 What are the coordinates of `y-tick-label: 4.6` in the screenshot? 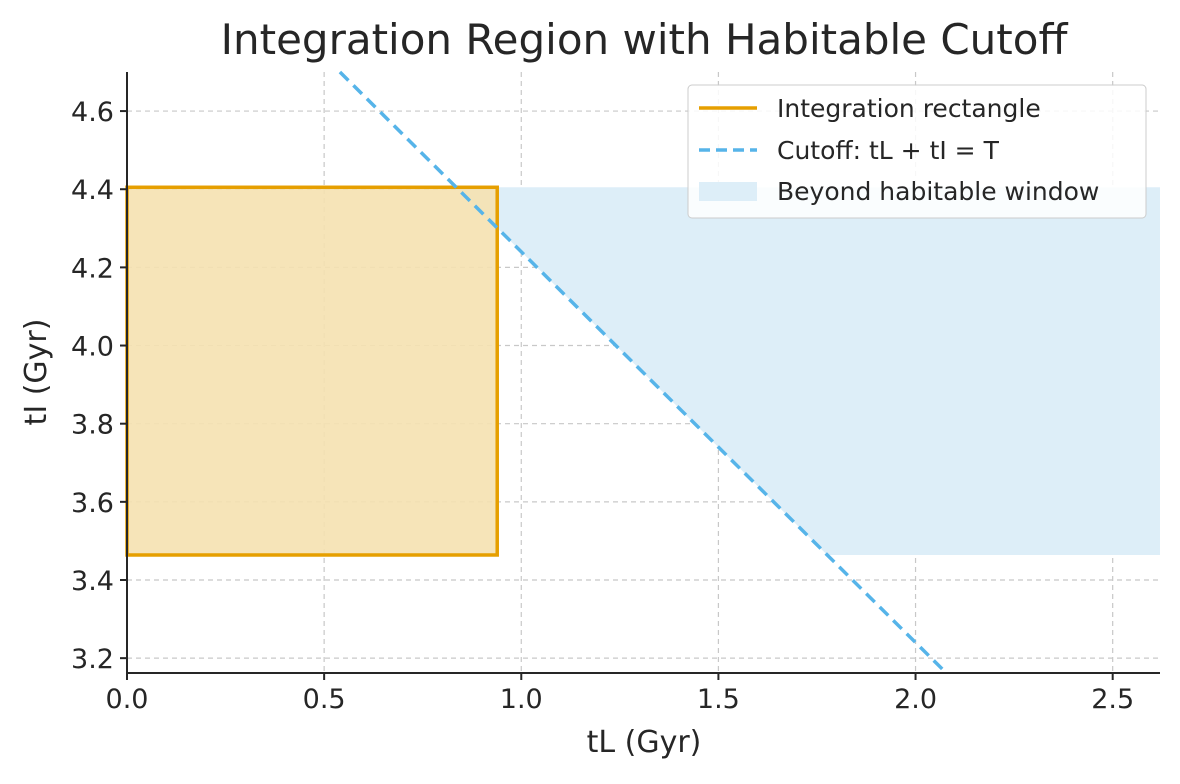 It's located at (92, 112).